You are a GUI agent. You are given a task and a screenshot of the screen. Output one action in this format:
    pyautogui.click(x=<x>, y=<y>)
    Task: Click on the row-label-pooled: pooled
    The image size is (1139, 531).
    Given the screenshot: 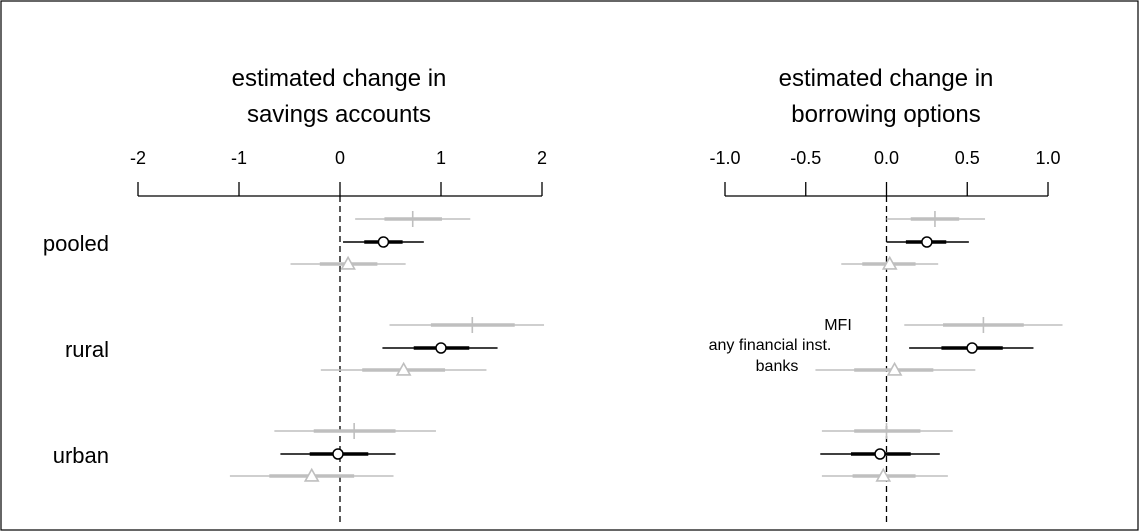 What is the action you would take?
    pyautogui.click(x=76, y=243)
    